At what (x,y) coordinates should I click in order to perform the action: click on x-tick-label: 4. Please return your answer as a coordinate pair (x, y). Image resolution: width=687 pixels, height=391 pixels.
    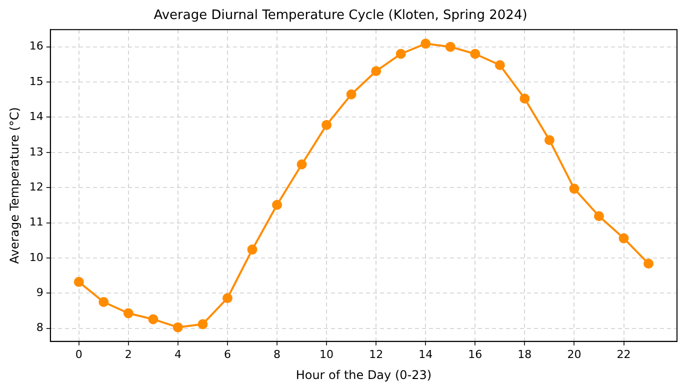
    Looking at the image, I should click on (178, 354).